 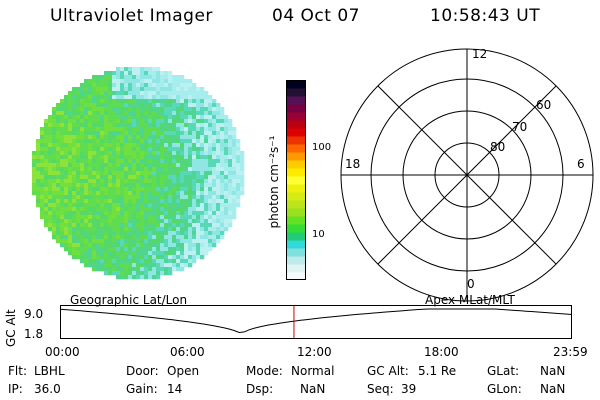 What do you see at coordinates (441, 352) in the screenshot?
I see `timeline-tick-1800: 18:00` at bounding box center [441, 352].